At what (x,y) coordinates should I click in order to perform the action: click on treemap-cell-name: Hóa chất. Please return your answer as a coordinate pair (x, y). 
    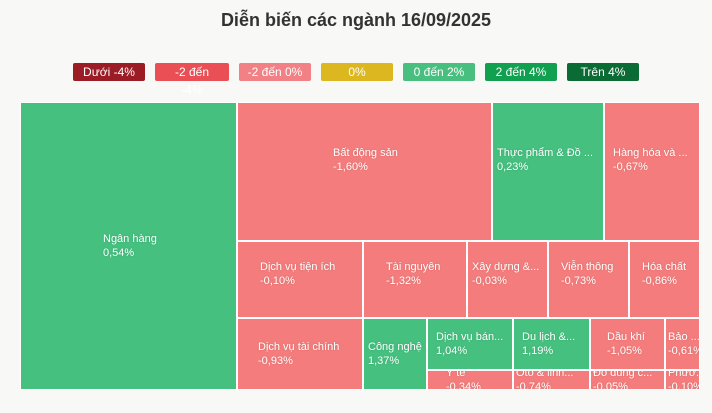
    Looking at the image, I should click on (664, 266).